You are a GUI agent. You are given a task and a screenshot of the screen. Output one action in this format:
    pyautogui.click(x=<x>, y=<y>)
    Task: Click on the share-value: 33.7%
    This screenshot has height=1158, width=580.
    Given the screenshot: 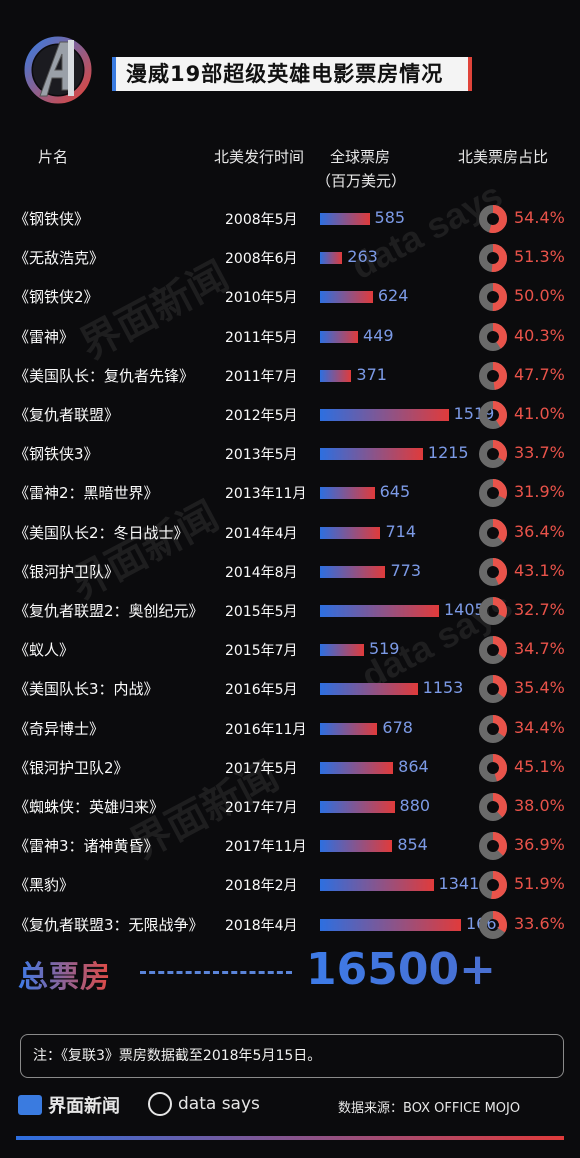 What is the action you would take?
    pyautogui.click(x=539, y=453)
    